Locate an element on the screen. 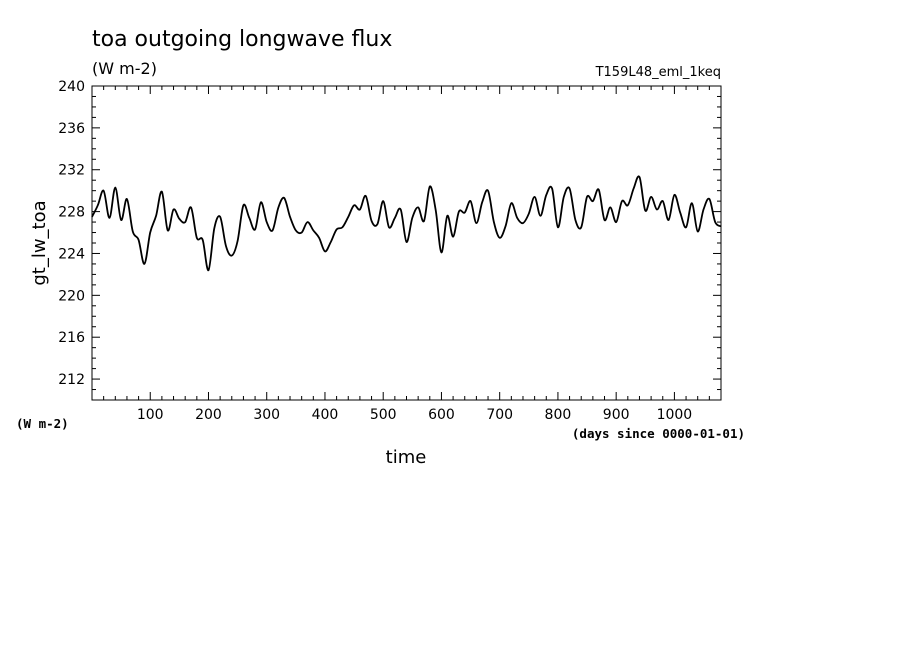 The width and height of the screenshot is (904, 654). x-units-label: (days since 0000-01-01) is located at coordinates (658, 433).